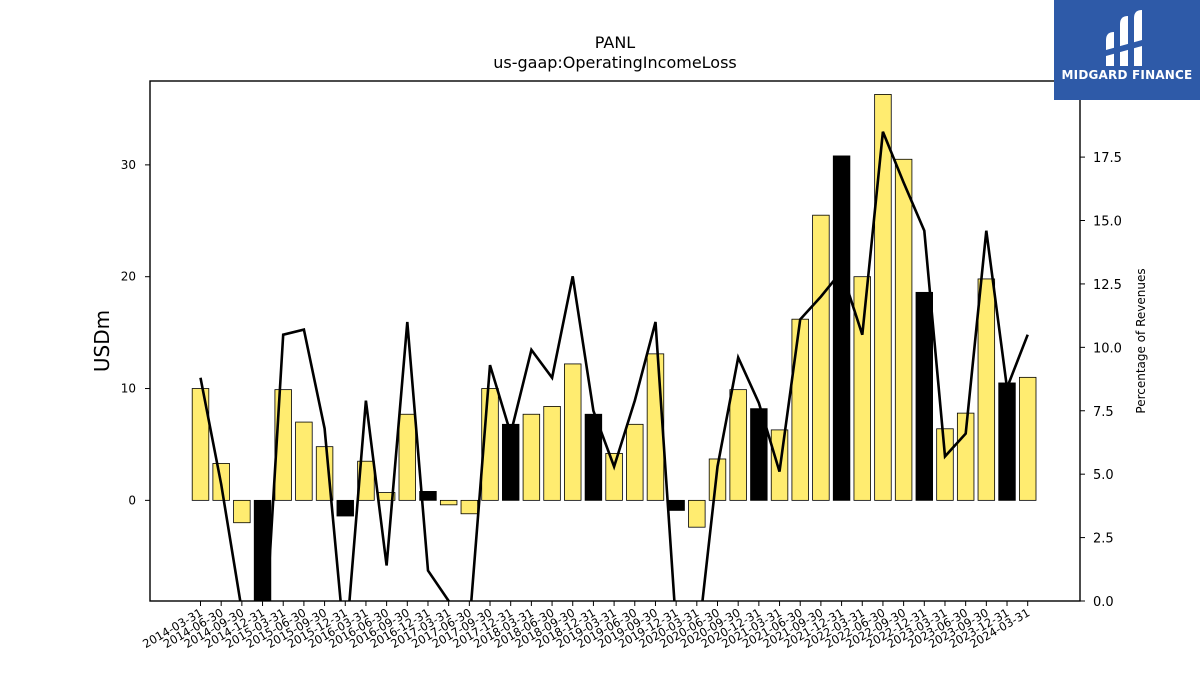 The image size is (1200, 675). Describe the element at coordinates (1141, 340) in the screenshot. I see `y2-axis-label: Percentage of Revenues` at that location.